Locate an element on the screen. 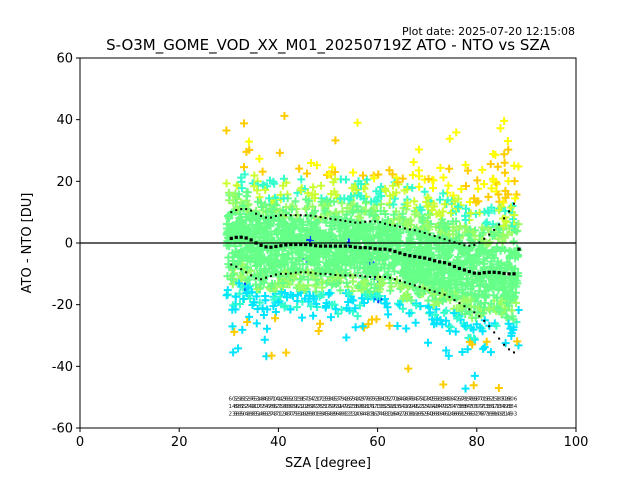 The image size is (640, 480). count-annotation: 493 is located at coordinates (512, 415).